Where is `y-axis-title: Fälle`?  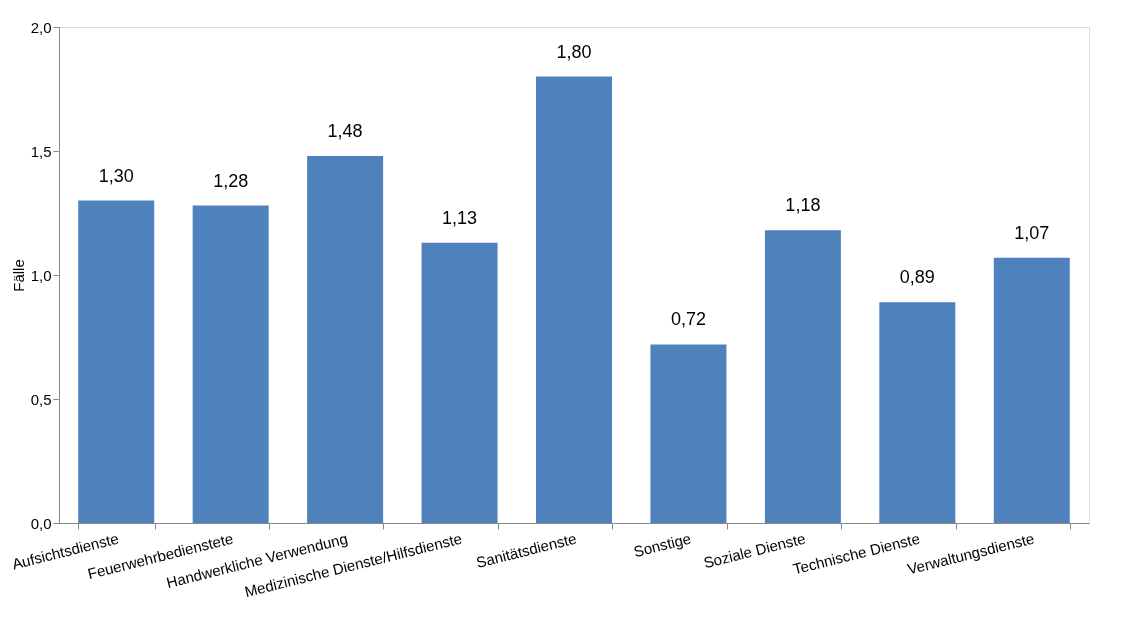
y-axis-title: Fälle is located at coordinates (18, 275).